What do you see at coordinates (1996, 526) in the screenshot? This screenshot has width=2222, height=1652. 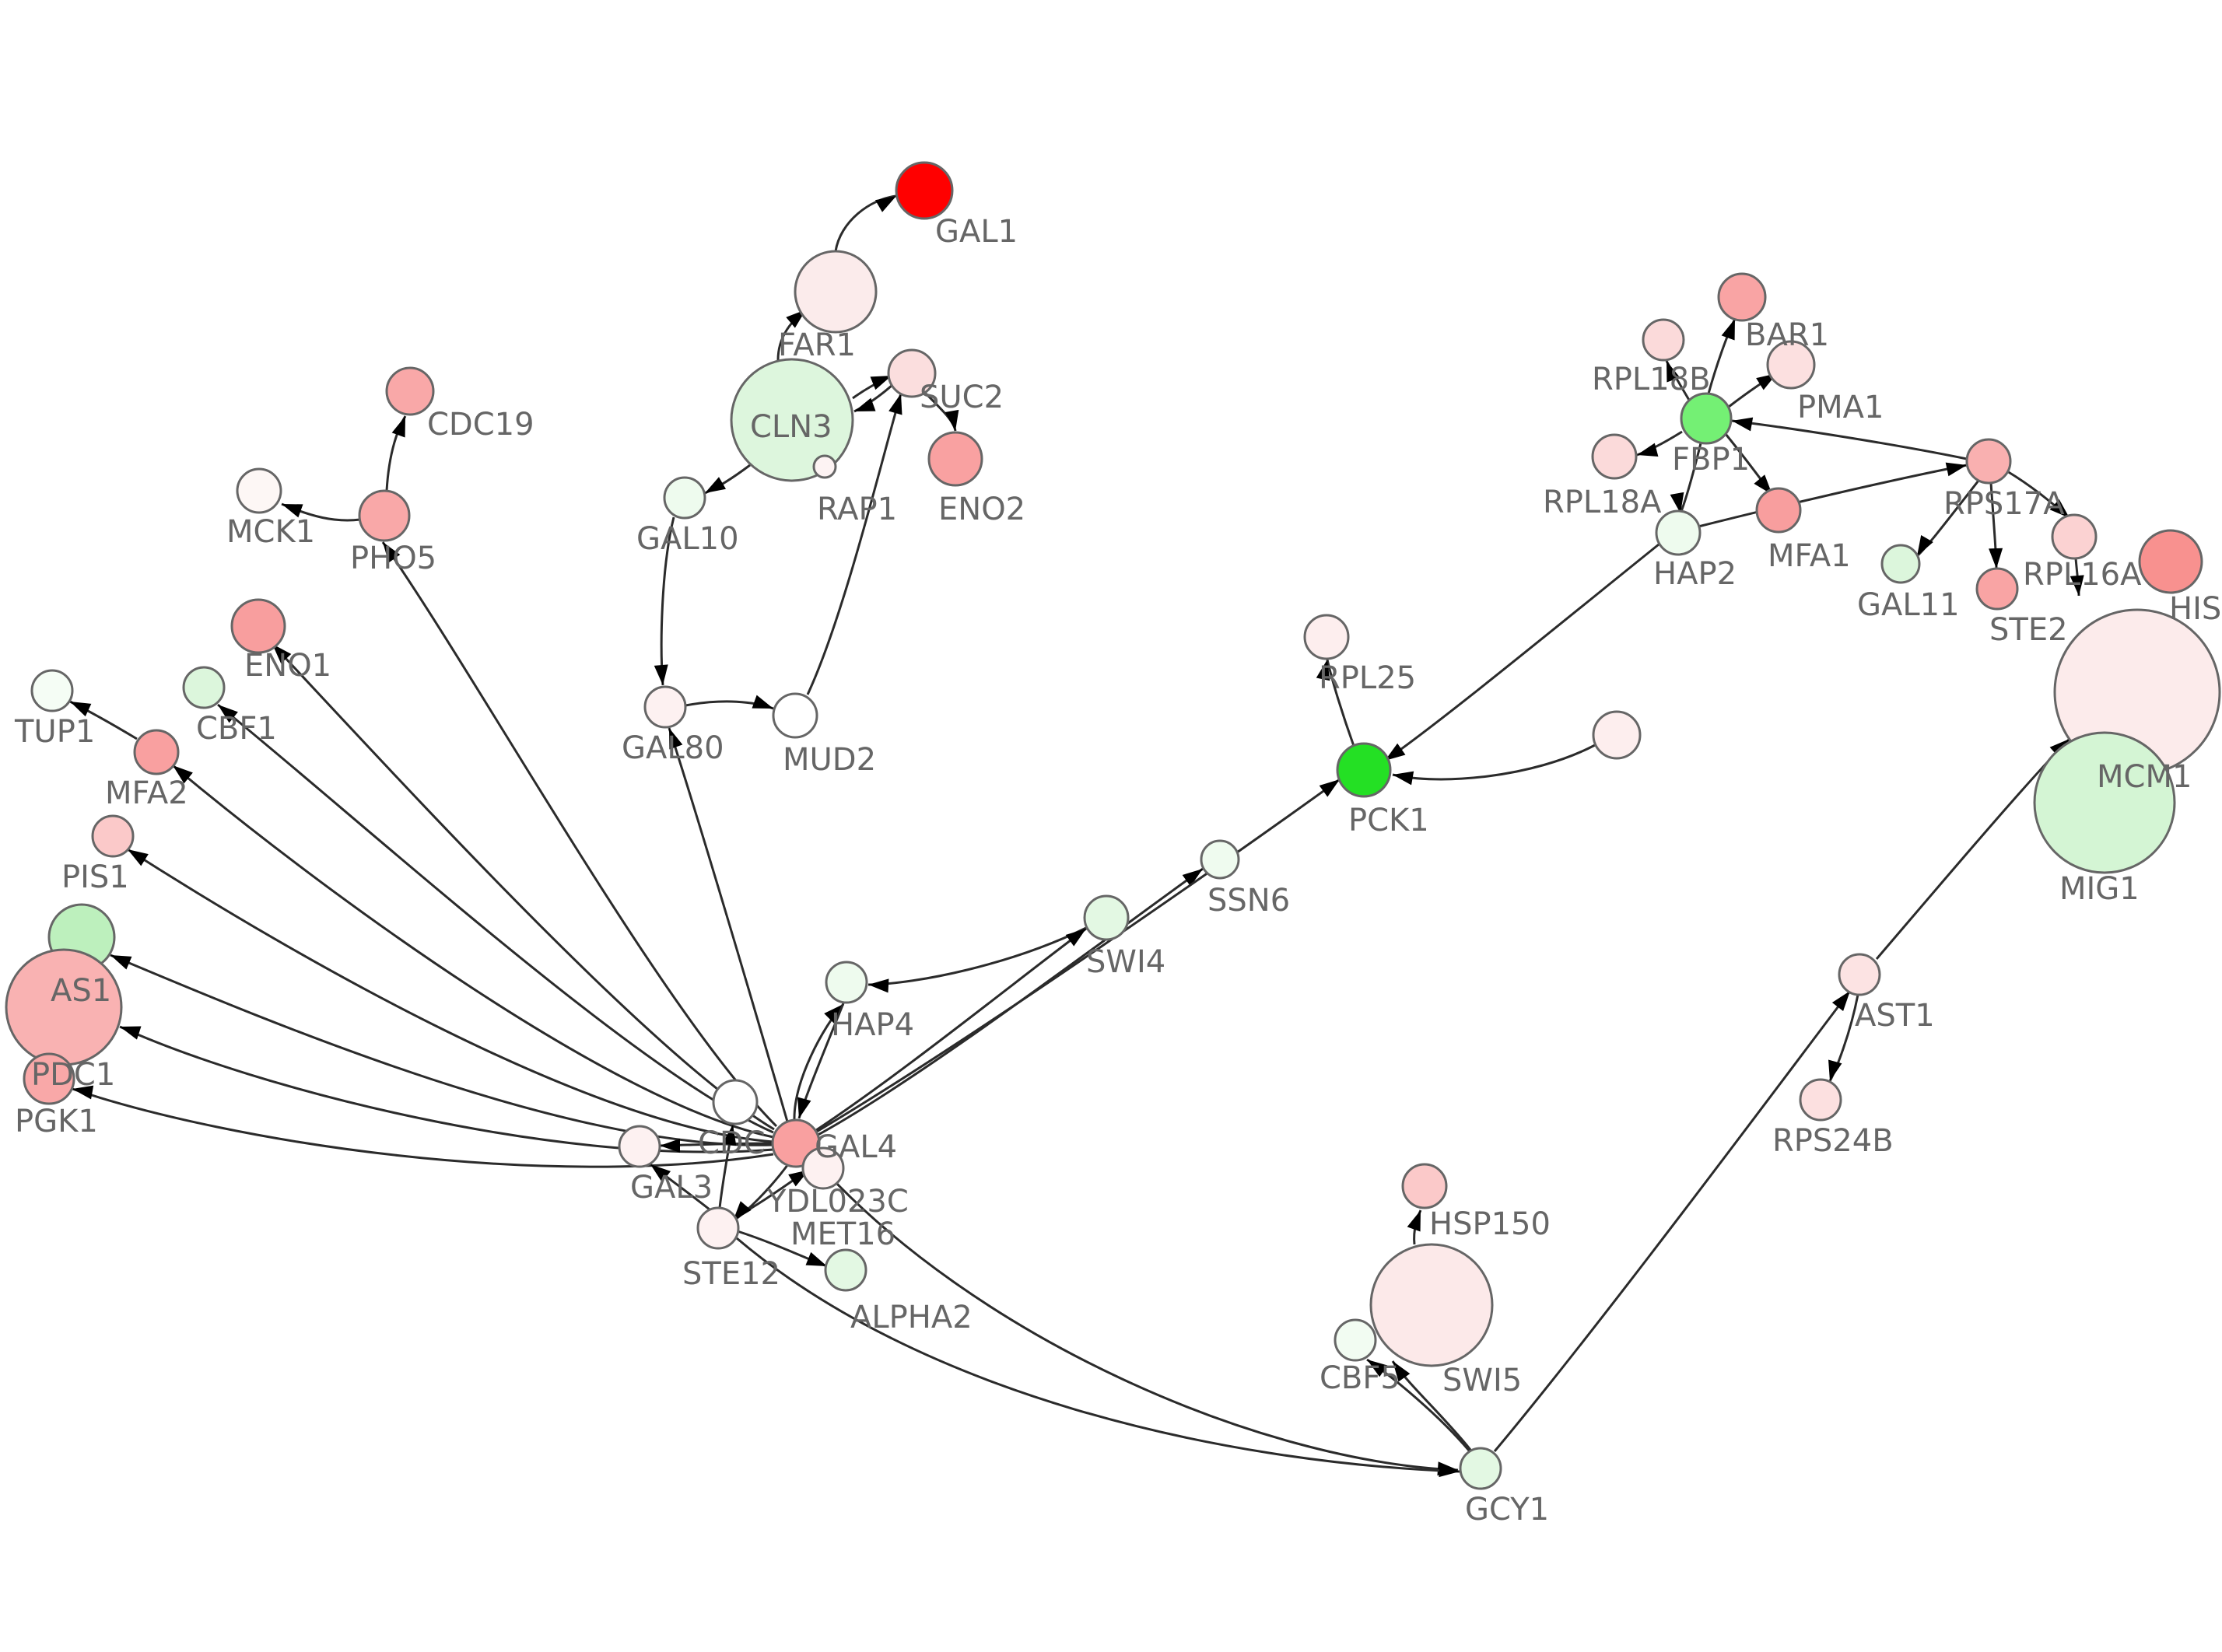 I see `edge-rps17a-to-ste2` at bounding box center [1996, 526].